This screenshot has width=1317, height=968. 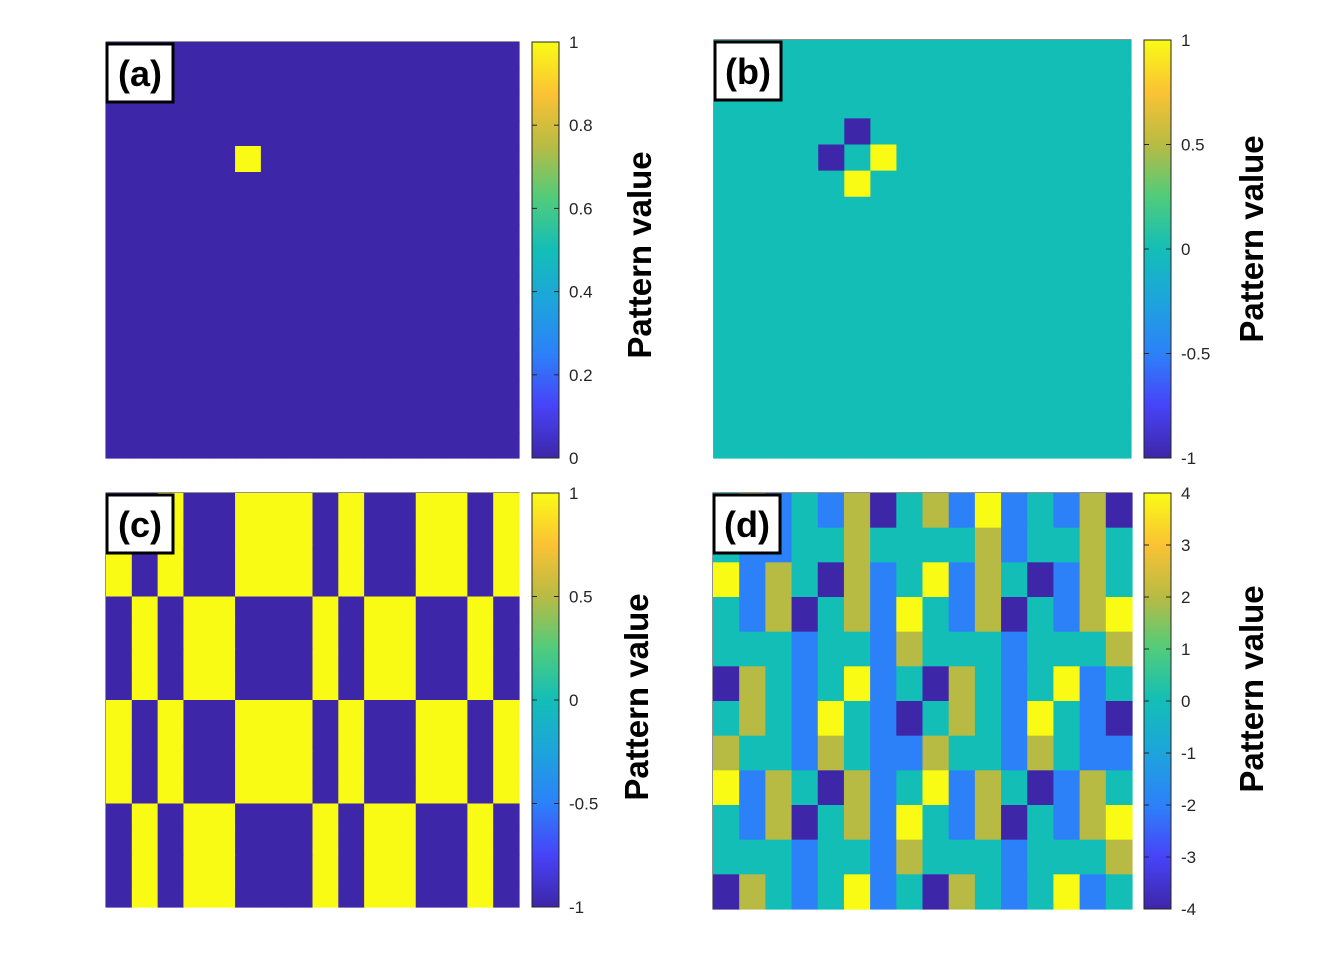 I want to click on panel-label: (a), so click(x=140, y=73).